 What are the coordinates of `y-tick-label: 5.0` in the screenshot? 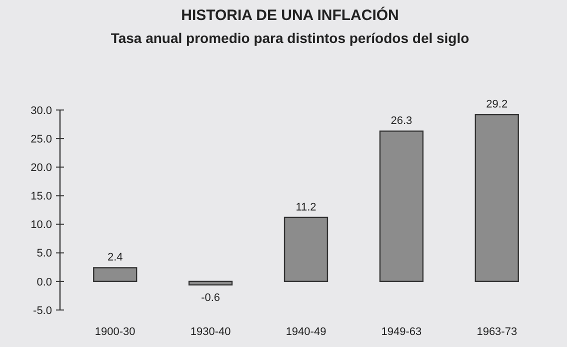 It's located at (44, 254).